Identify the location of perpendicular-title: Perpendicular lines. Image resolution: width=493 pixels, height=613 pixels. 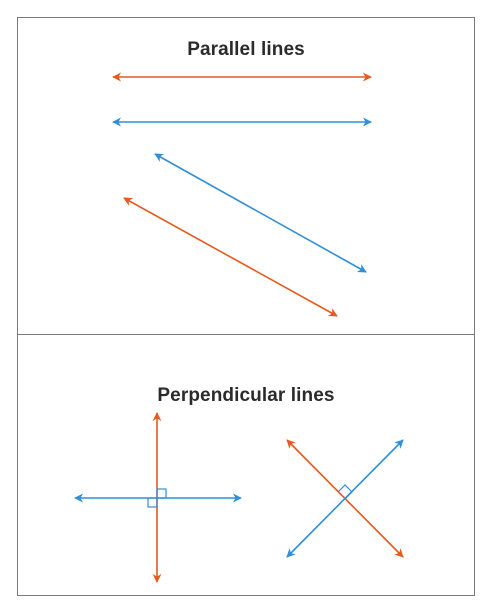
(246, 395).